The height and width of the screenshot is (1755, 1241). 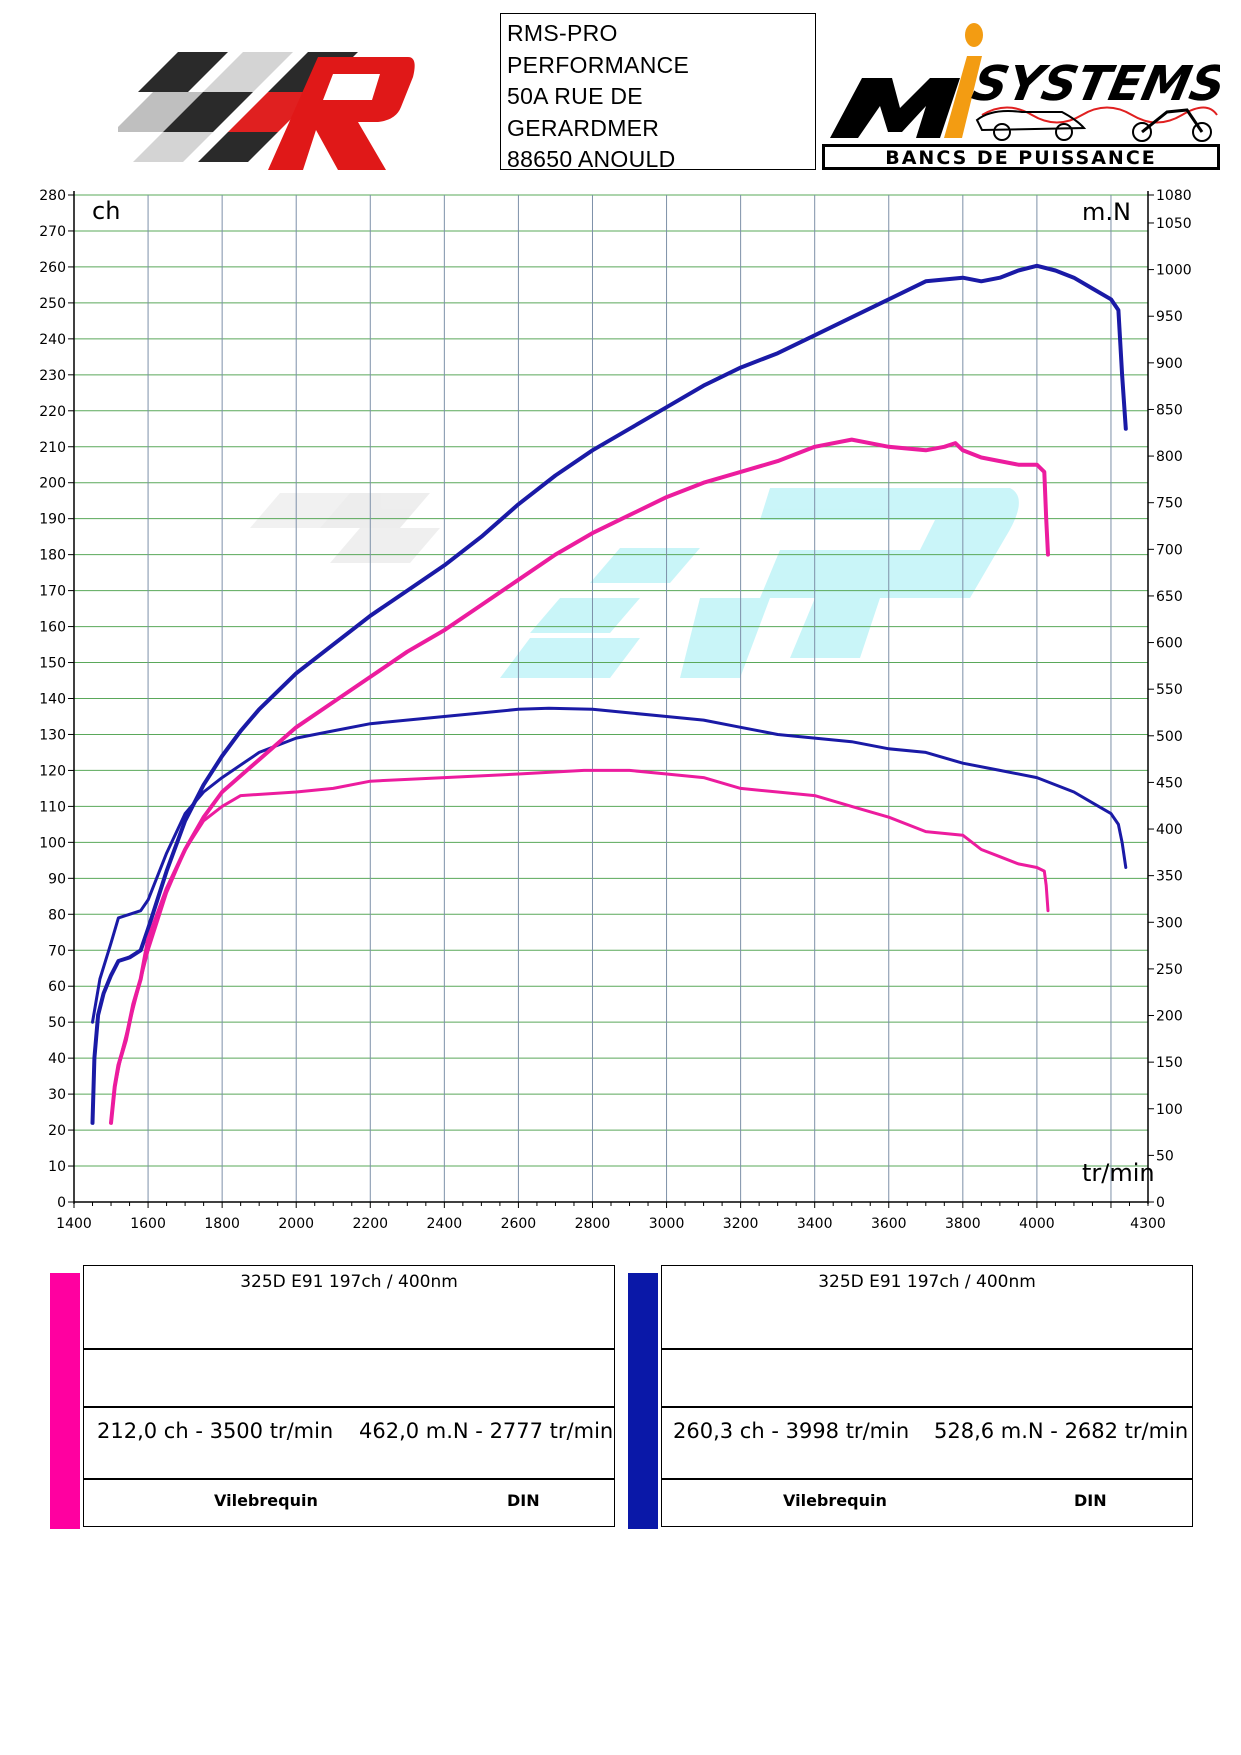 What do you see at coordinates (791, 1431) in the screenshot?
I see `legend-power-value: 260,3 ch - 3998 tr/min` at bounding box center [791, 1431].